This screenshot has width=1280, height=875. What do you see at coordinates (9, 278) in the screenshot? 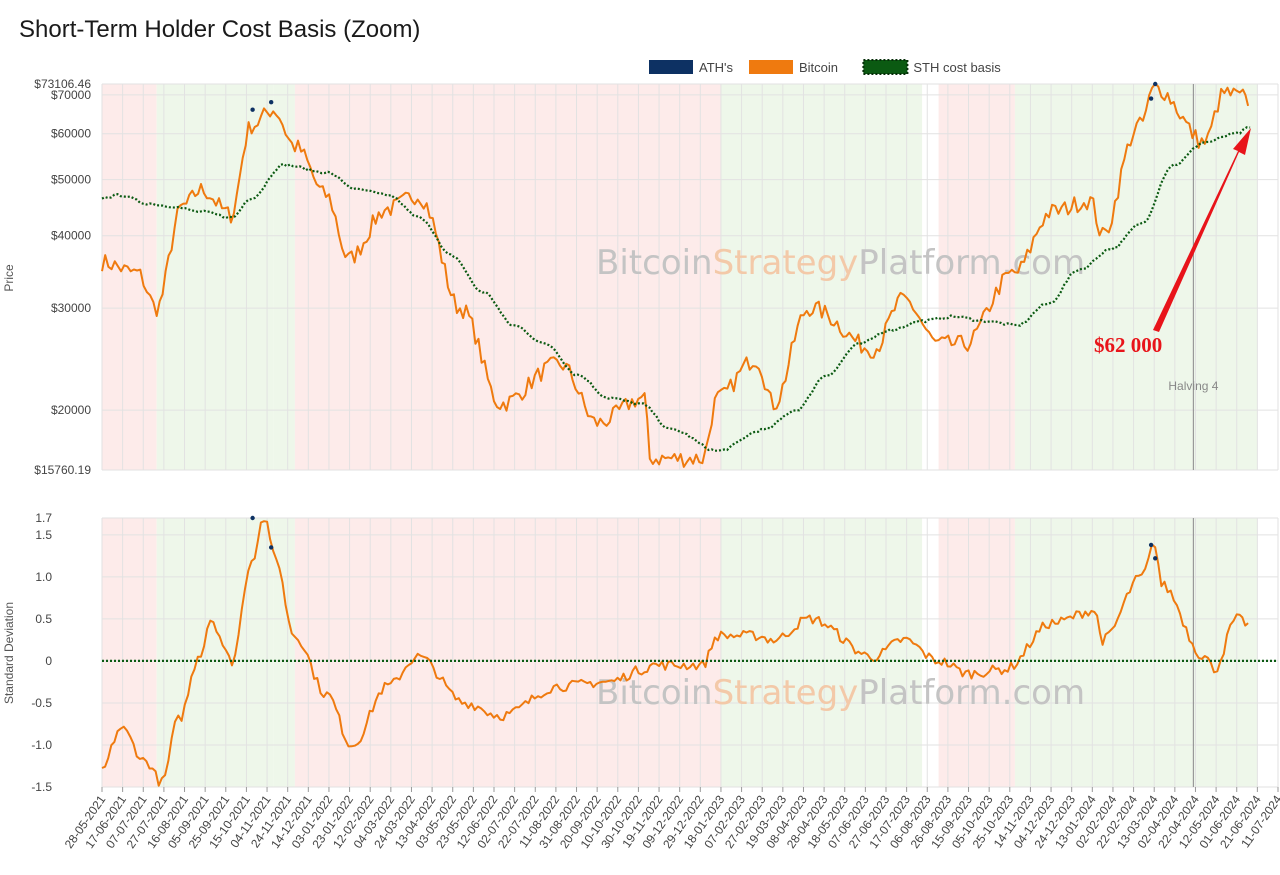
I see `price-axis-title: Price` at bounding box center [9, 278].